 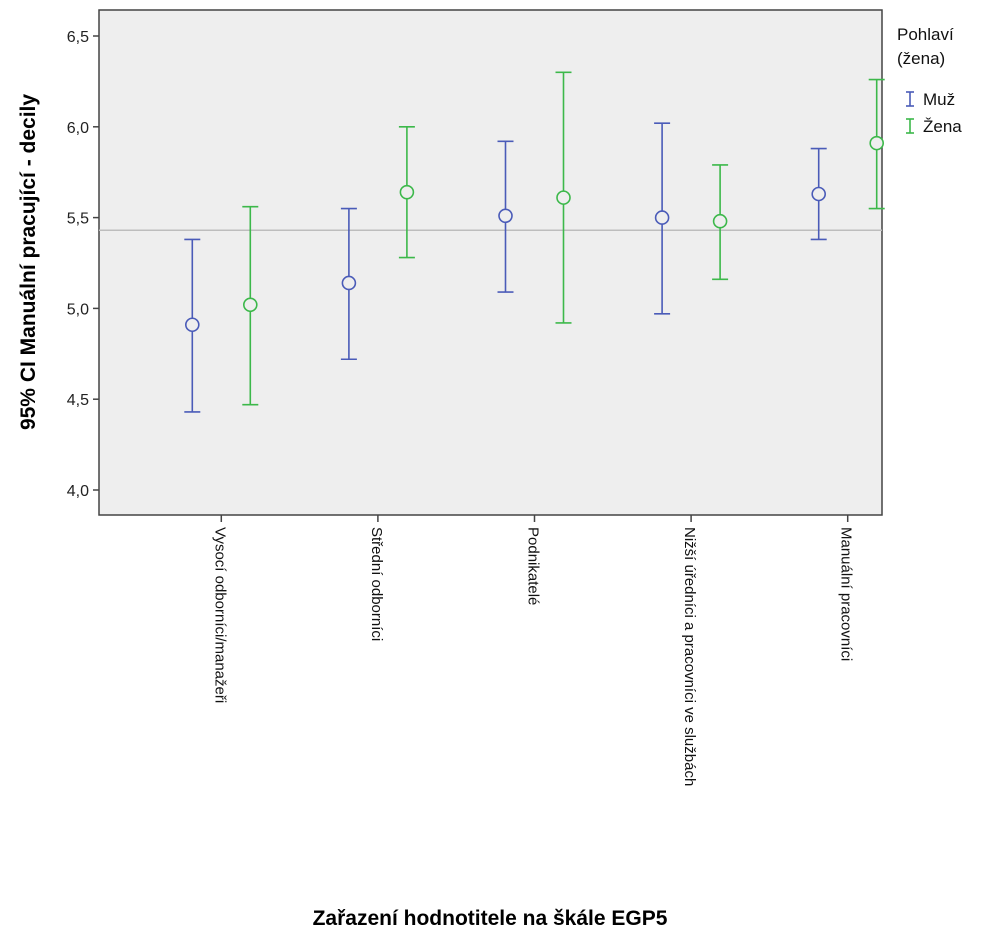 I want to click on category-label: Vysocí odborníci/manažeři, so click(x=219, y=615).